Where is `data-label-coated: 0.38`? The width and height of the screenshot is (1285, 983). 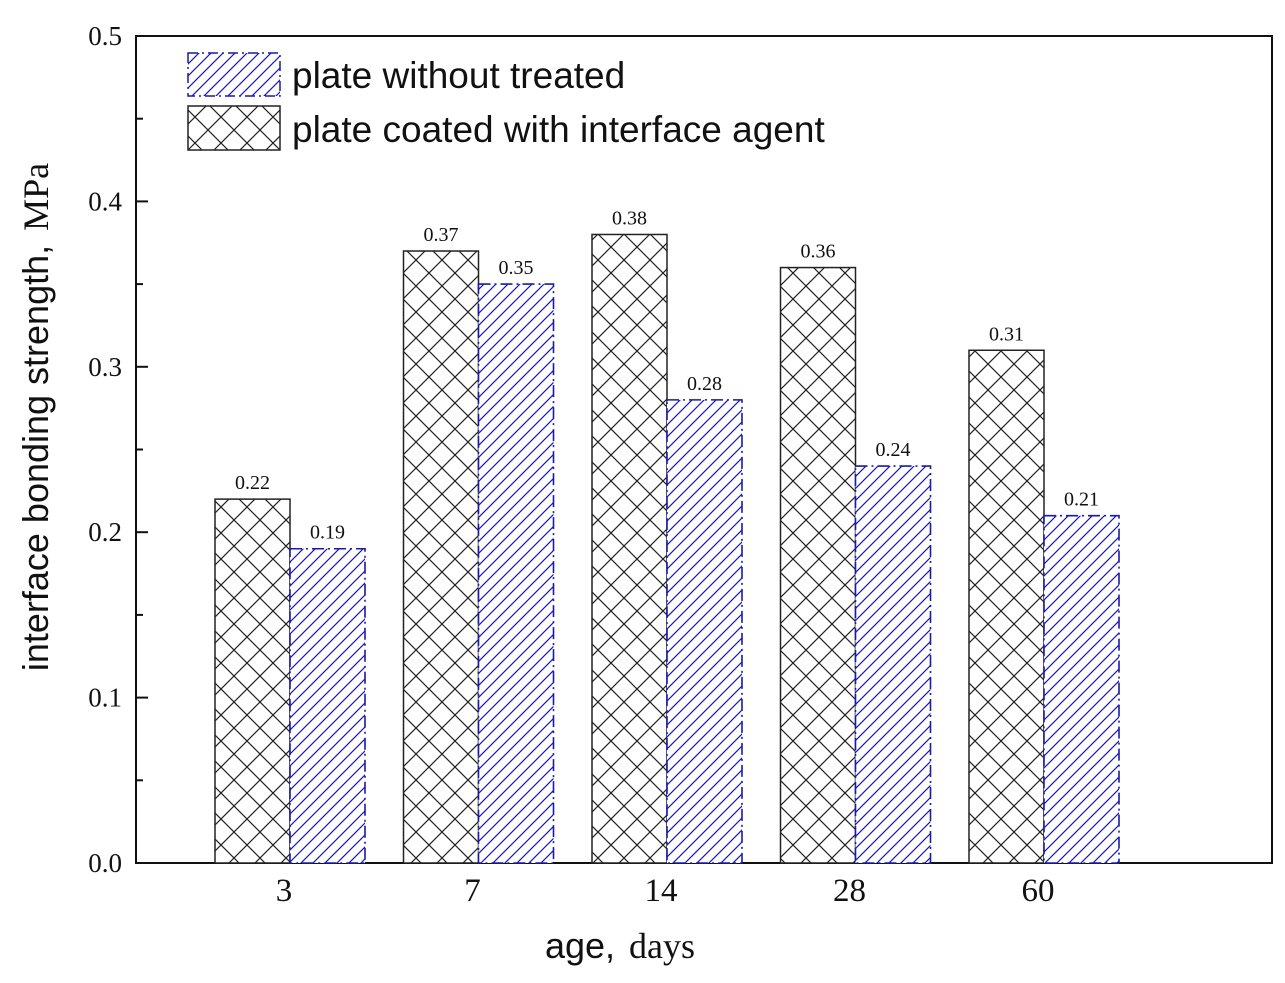 data-label-coated: 0.38 is located at coordinates (629, 218).